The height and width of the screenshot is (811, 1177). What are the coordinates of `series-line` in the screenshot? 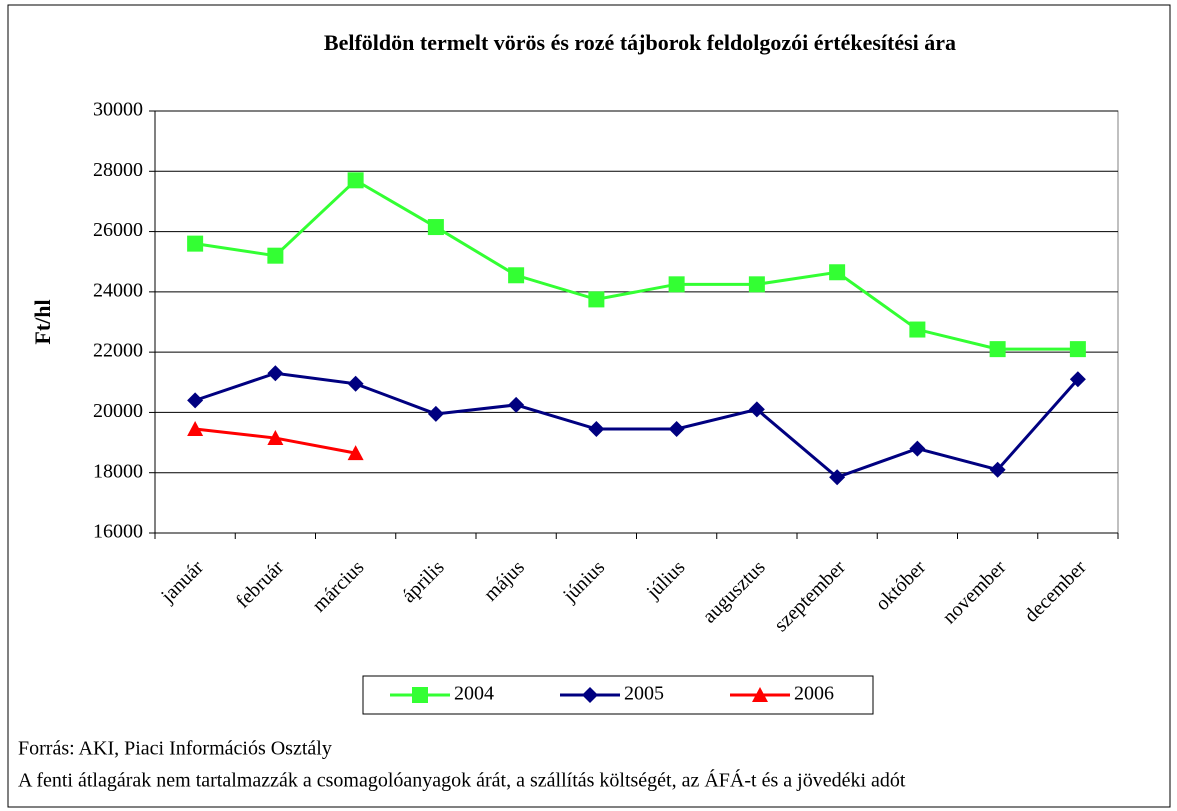 It's located at (637, 425).